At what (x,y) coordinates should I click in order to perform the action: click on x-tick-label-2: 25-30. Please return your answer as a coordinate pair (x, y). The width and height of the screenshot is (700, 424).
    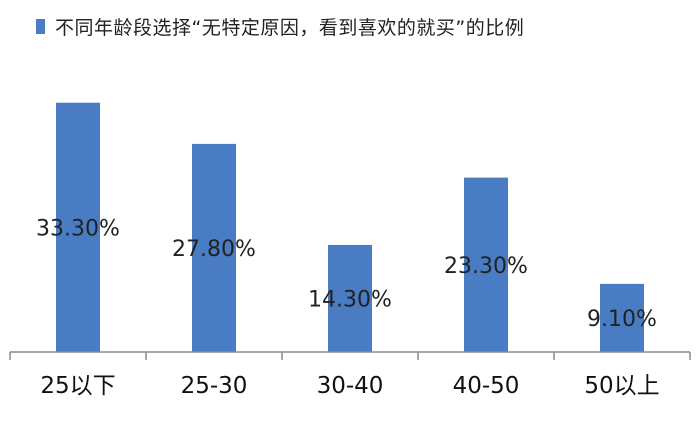
    Looking at the image, I should click on (214, 386).